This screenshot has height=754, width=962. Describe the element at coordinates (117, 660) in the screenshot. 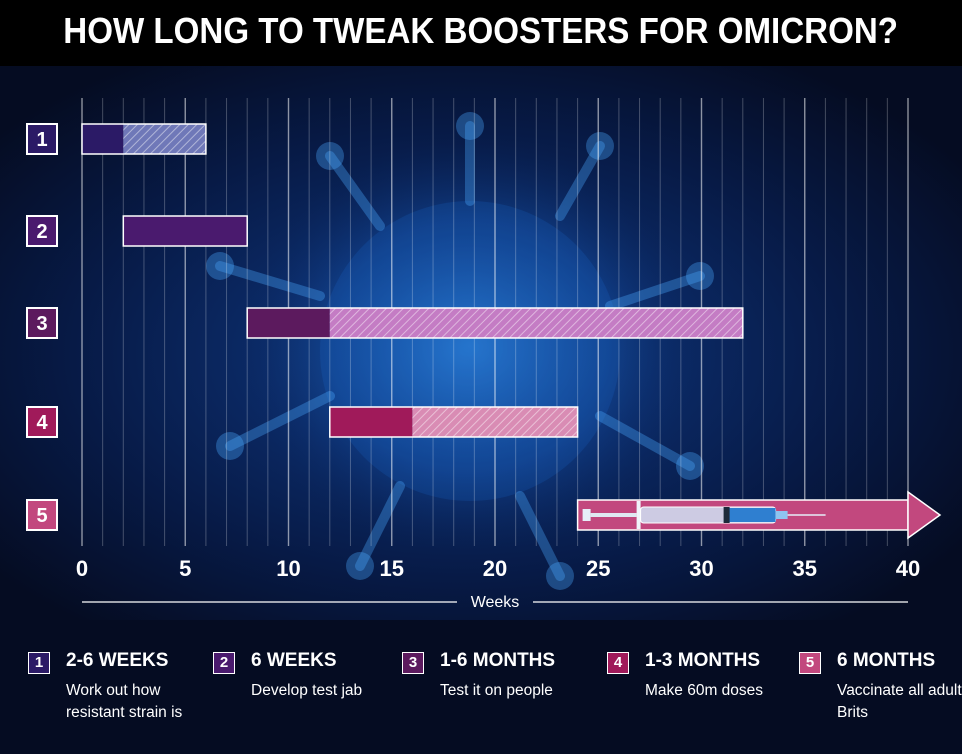

I see `legend-heading: 2-6 WEEKS` at that location.